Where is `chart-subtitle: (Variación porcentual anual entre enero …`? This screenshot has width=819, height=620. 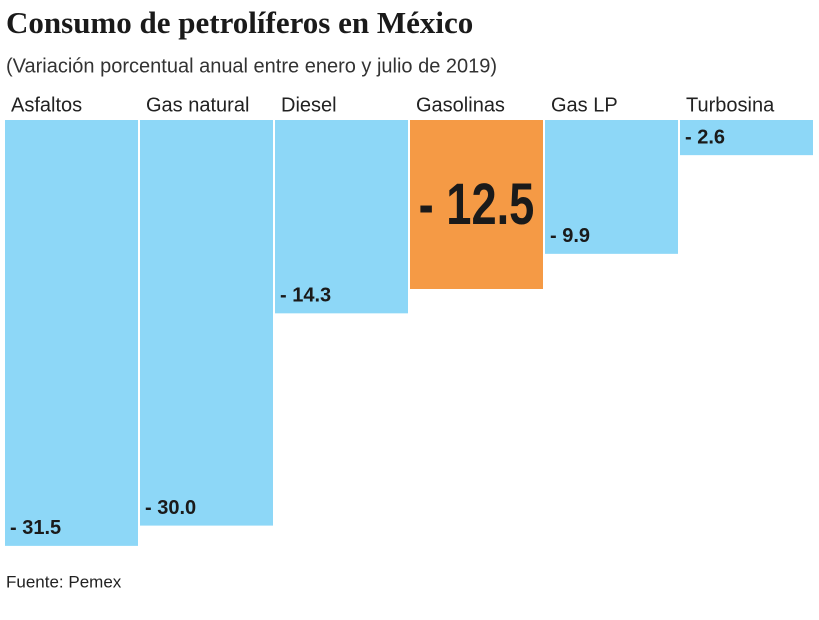 chart-subtitle: (Variación porcentual anual entre enero … is located at coordinates (251, 66).